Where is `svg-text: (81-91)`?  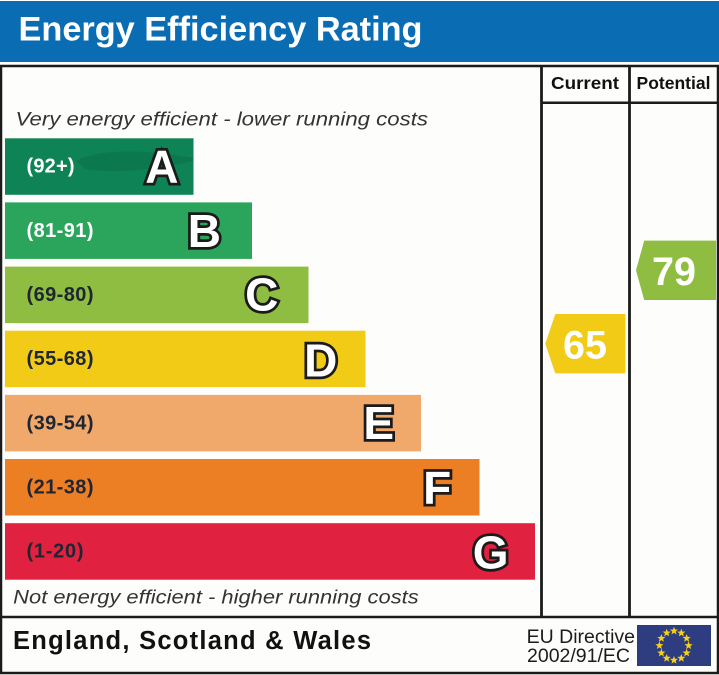 svg-text: (81-91) is located at coordinates (60, 231).